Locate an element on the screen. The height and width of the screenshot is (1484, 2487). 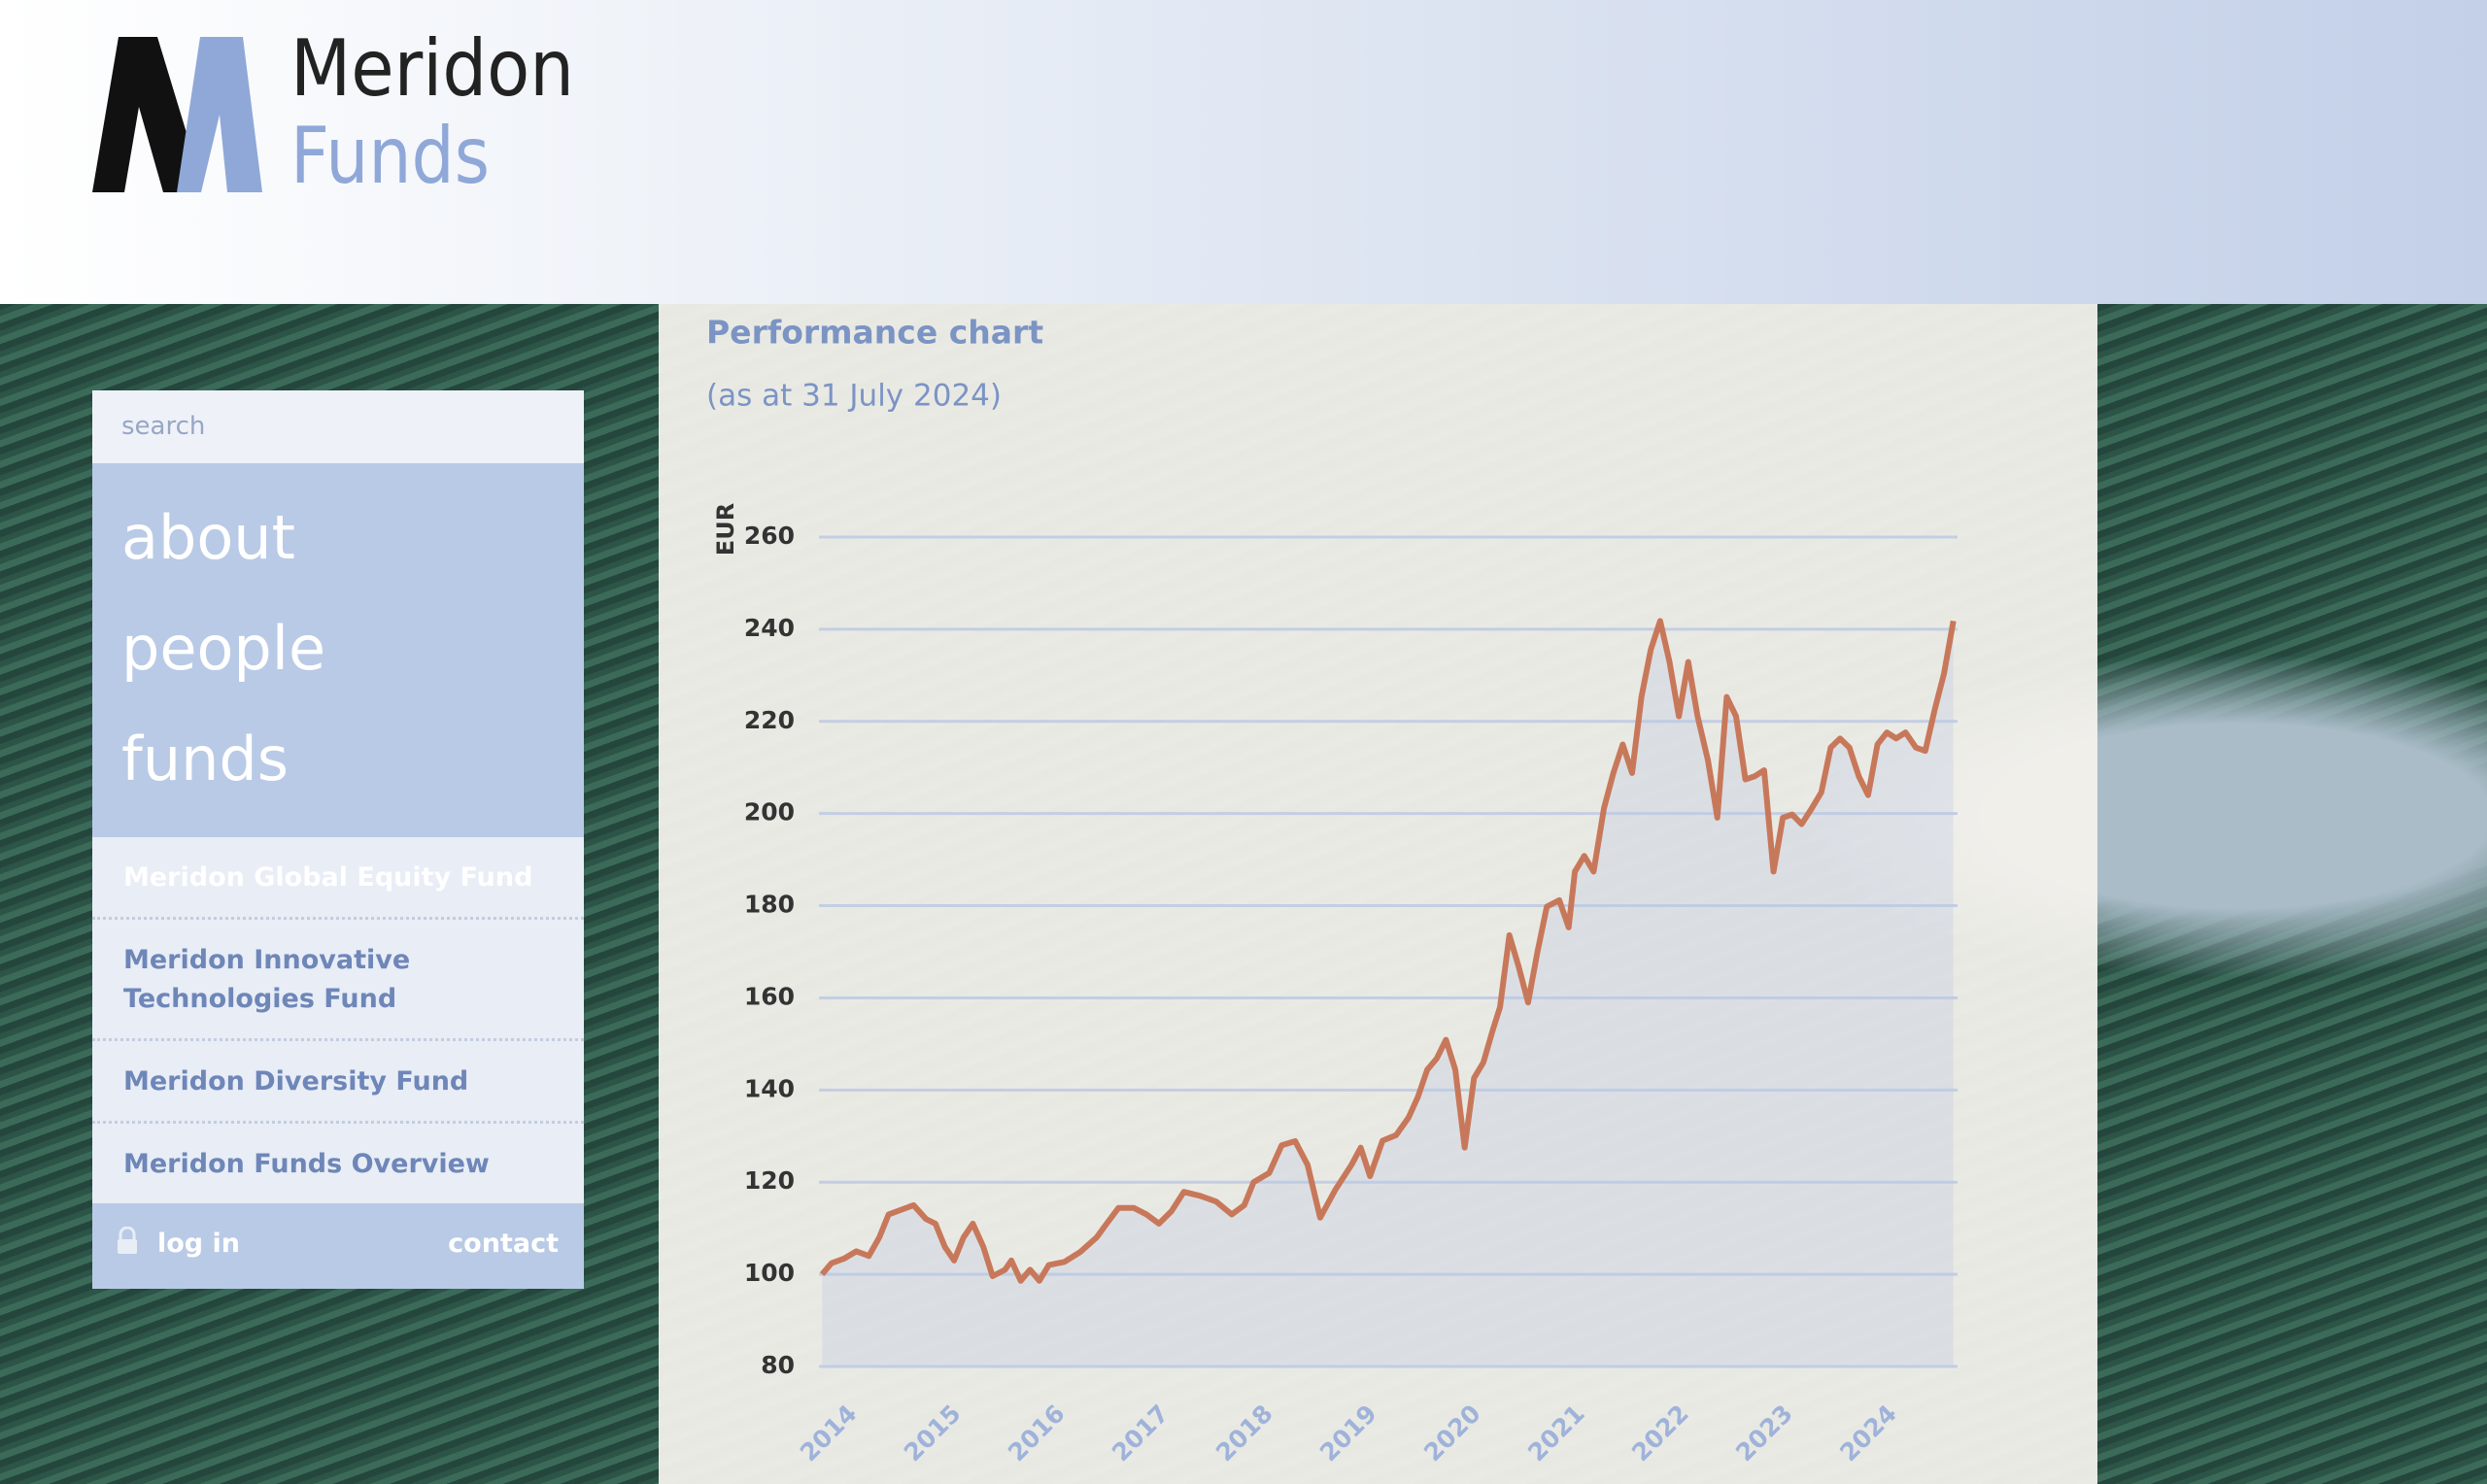
x-tick-label: 2023 is located at coordinates (1764, 1433).